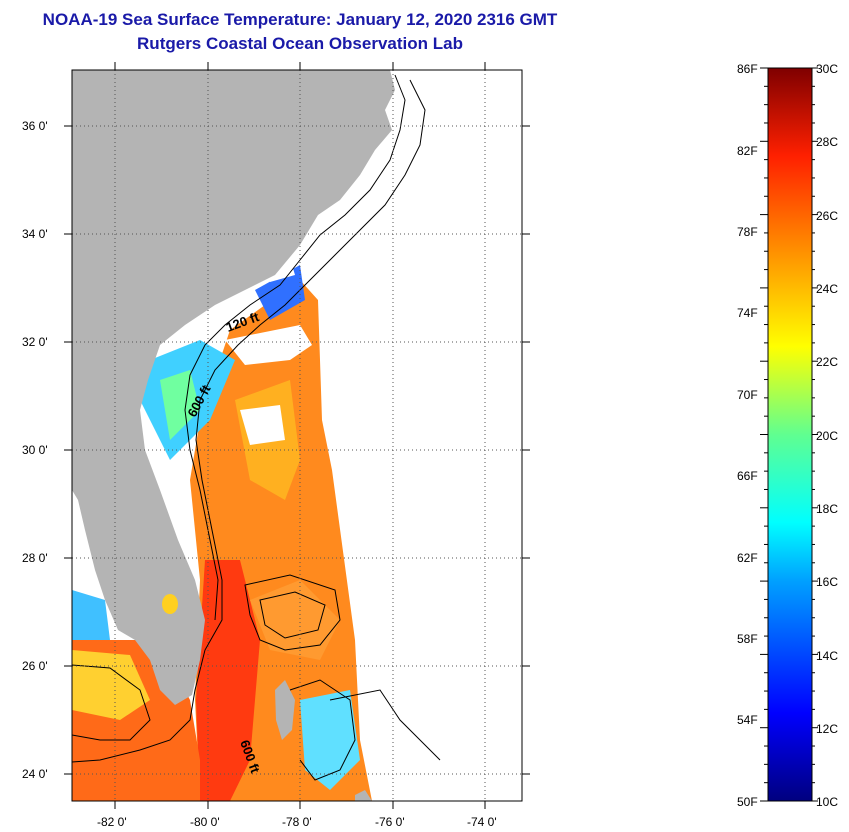 This screenshot has width=849, height=832. What do you see at coordinates (747, 476) in the screenshot?
I see `cb-f-66: 66F` at bounding box center [747, 476].